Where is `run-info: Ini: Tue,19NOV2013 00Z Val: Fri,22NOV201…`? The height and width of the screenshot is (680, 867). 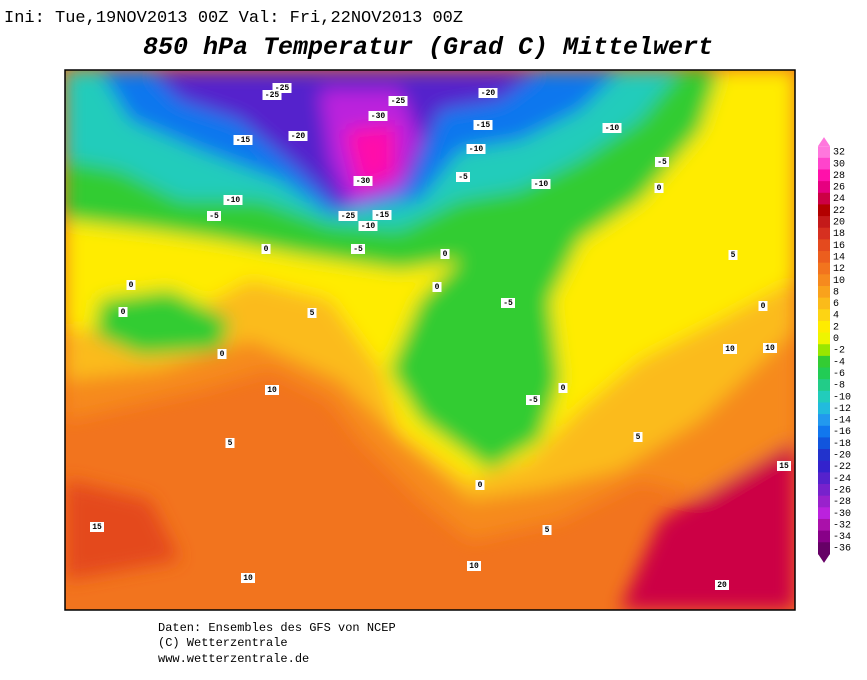
run-info: Ini: Tue,19NOV2013 00Z Val: Fri,22NOV201… is located at coordinates (233, 18).